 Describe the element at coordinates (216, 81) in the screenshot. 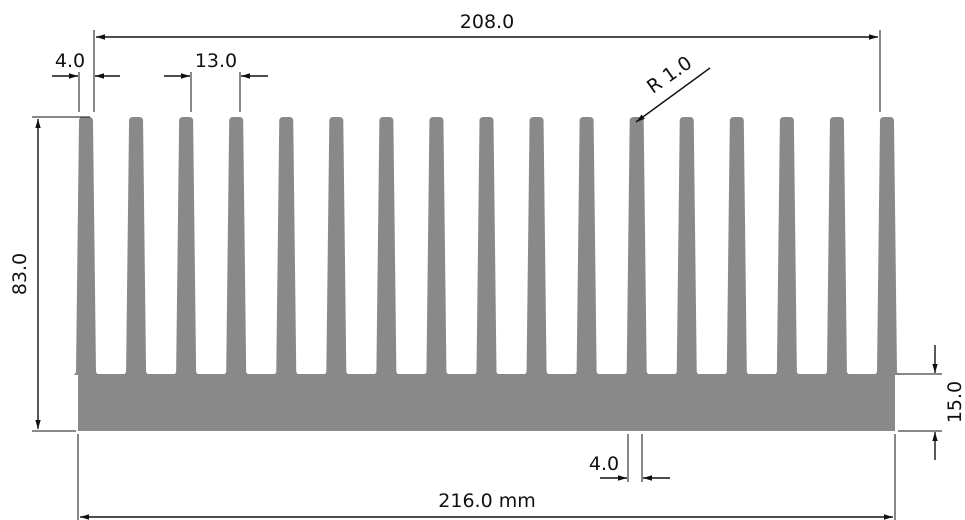

I see `dim-fin-pitch: 13.0` at that location.